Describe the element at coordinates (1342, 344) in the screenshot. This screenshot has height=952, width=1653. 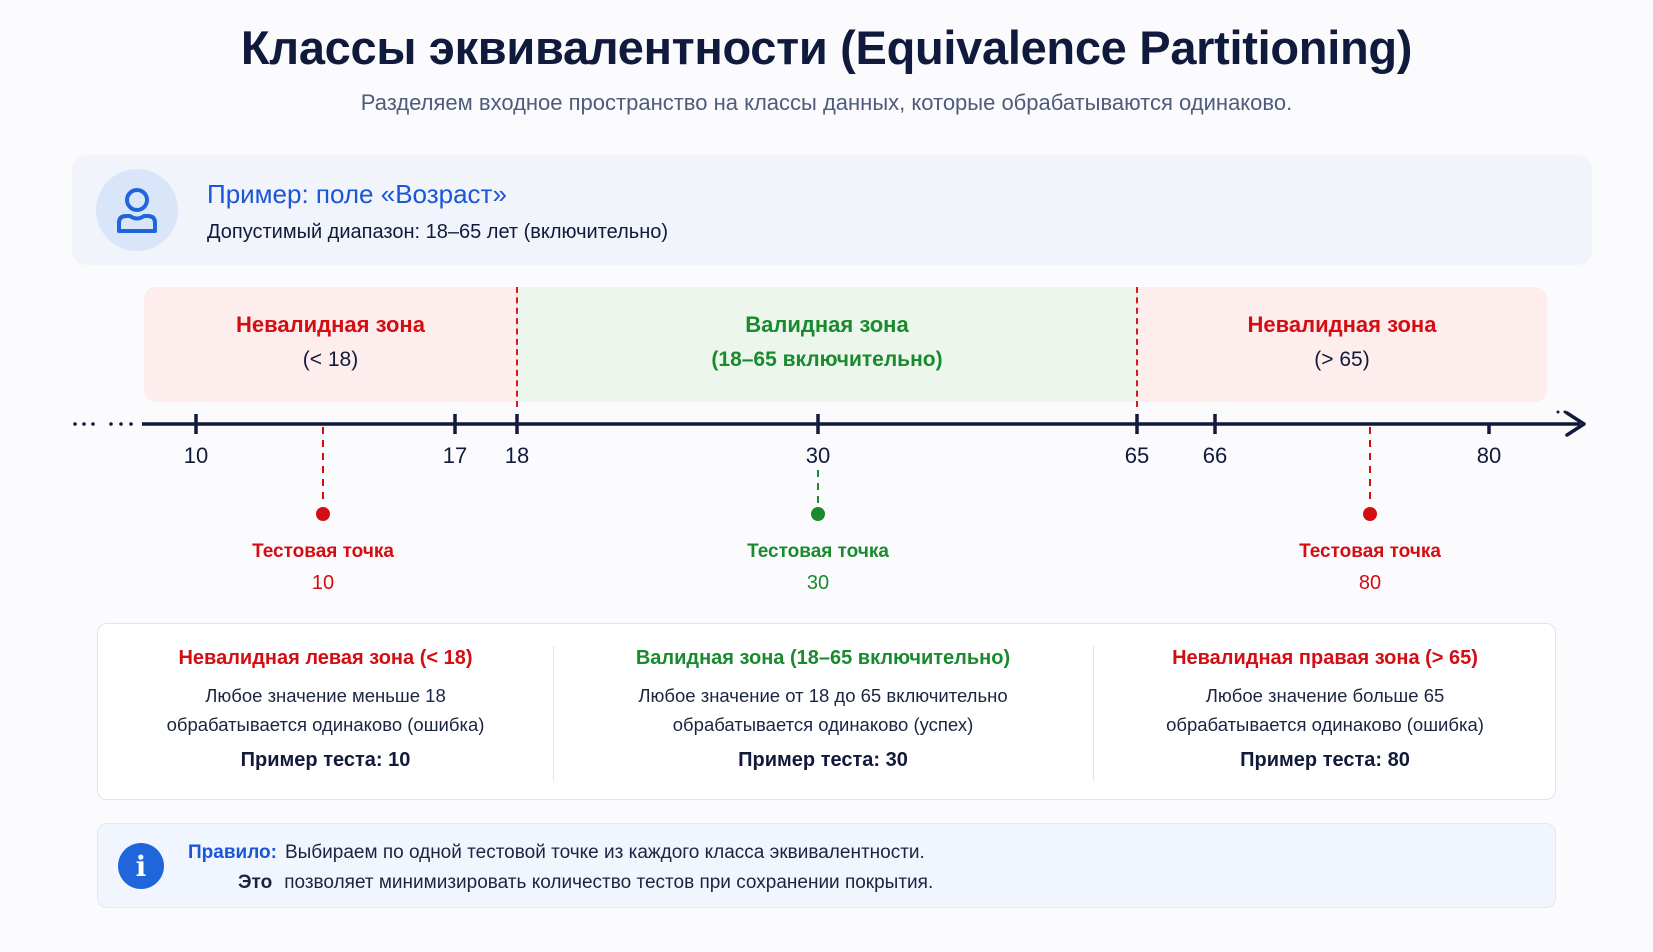
I see `zone-invalid-right: Невалидная зона (> 65)` at that location.